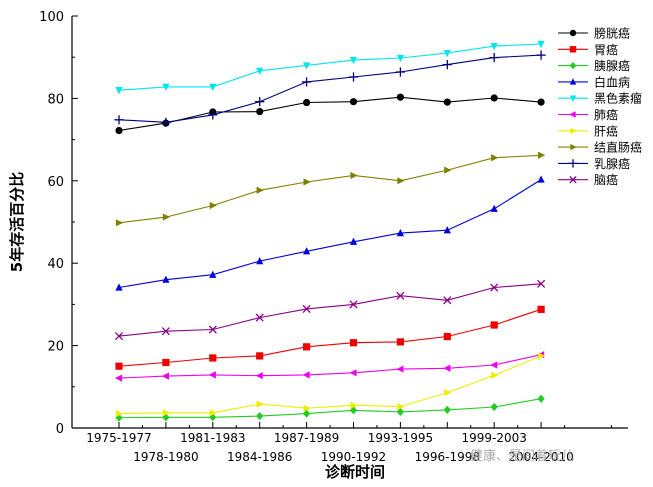 The height and width of the screenshot is (487, 653). What do you see at coordinates (447, 457) in the screenshot?
I see `x-tick-label: 1996-1998` at bounding box center [447, 457].